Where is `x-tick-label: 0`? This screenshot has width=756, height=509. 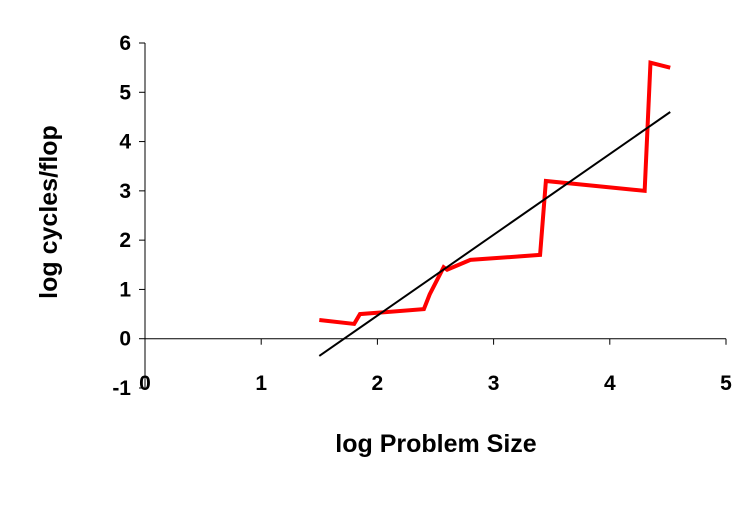
x-tick-label: 0 is located at coordinates (145, 383).